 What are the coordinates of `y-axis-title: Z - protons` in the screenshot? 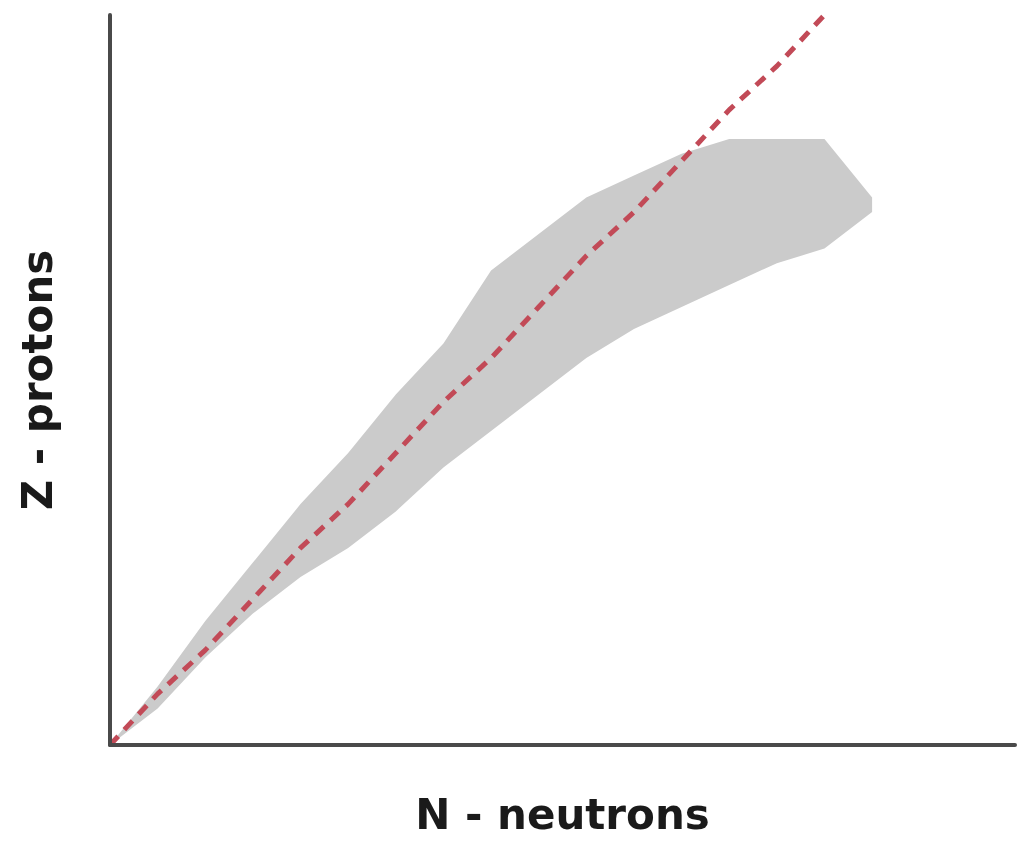 It's located at (37, 380).